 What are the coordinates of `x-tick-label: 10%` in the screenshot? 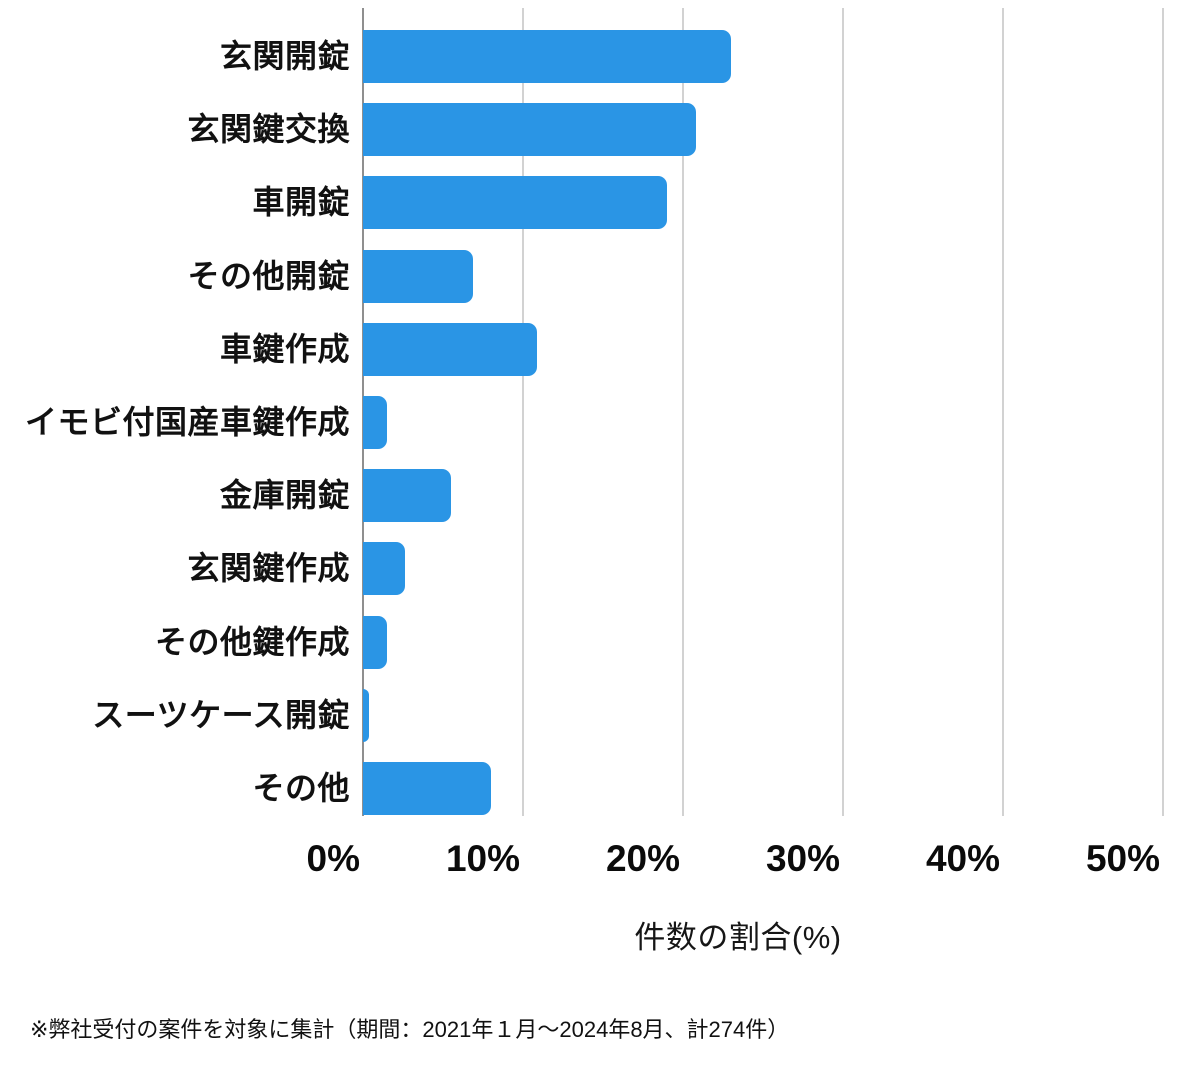 It's located at (482, 858).